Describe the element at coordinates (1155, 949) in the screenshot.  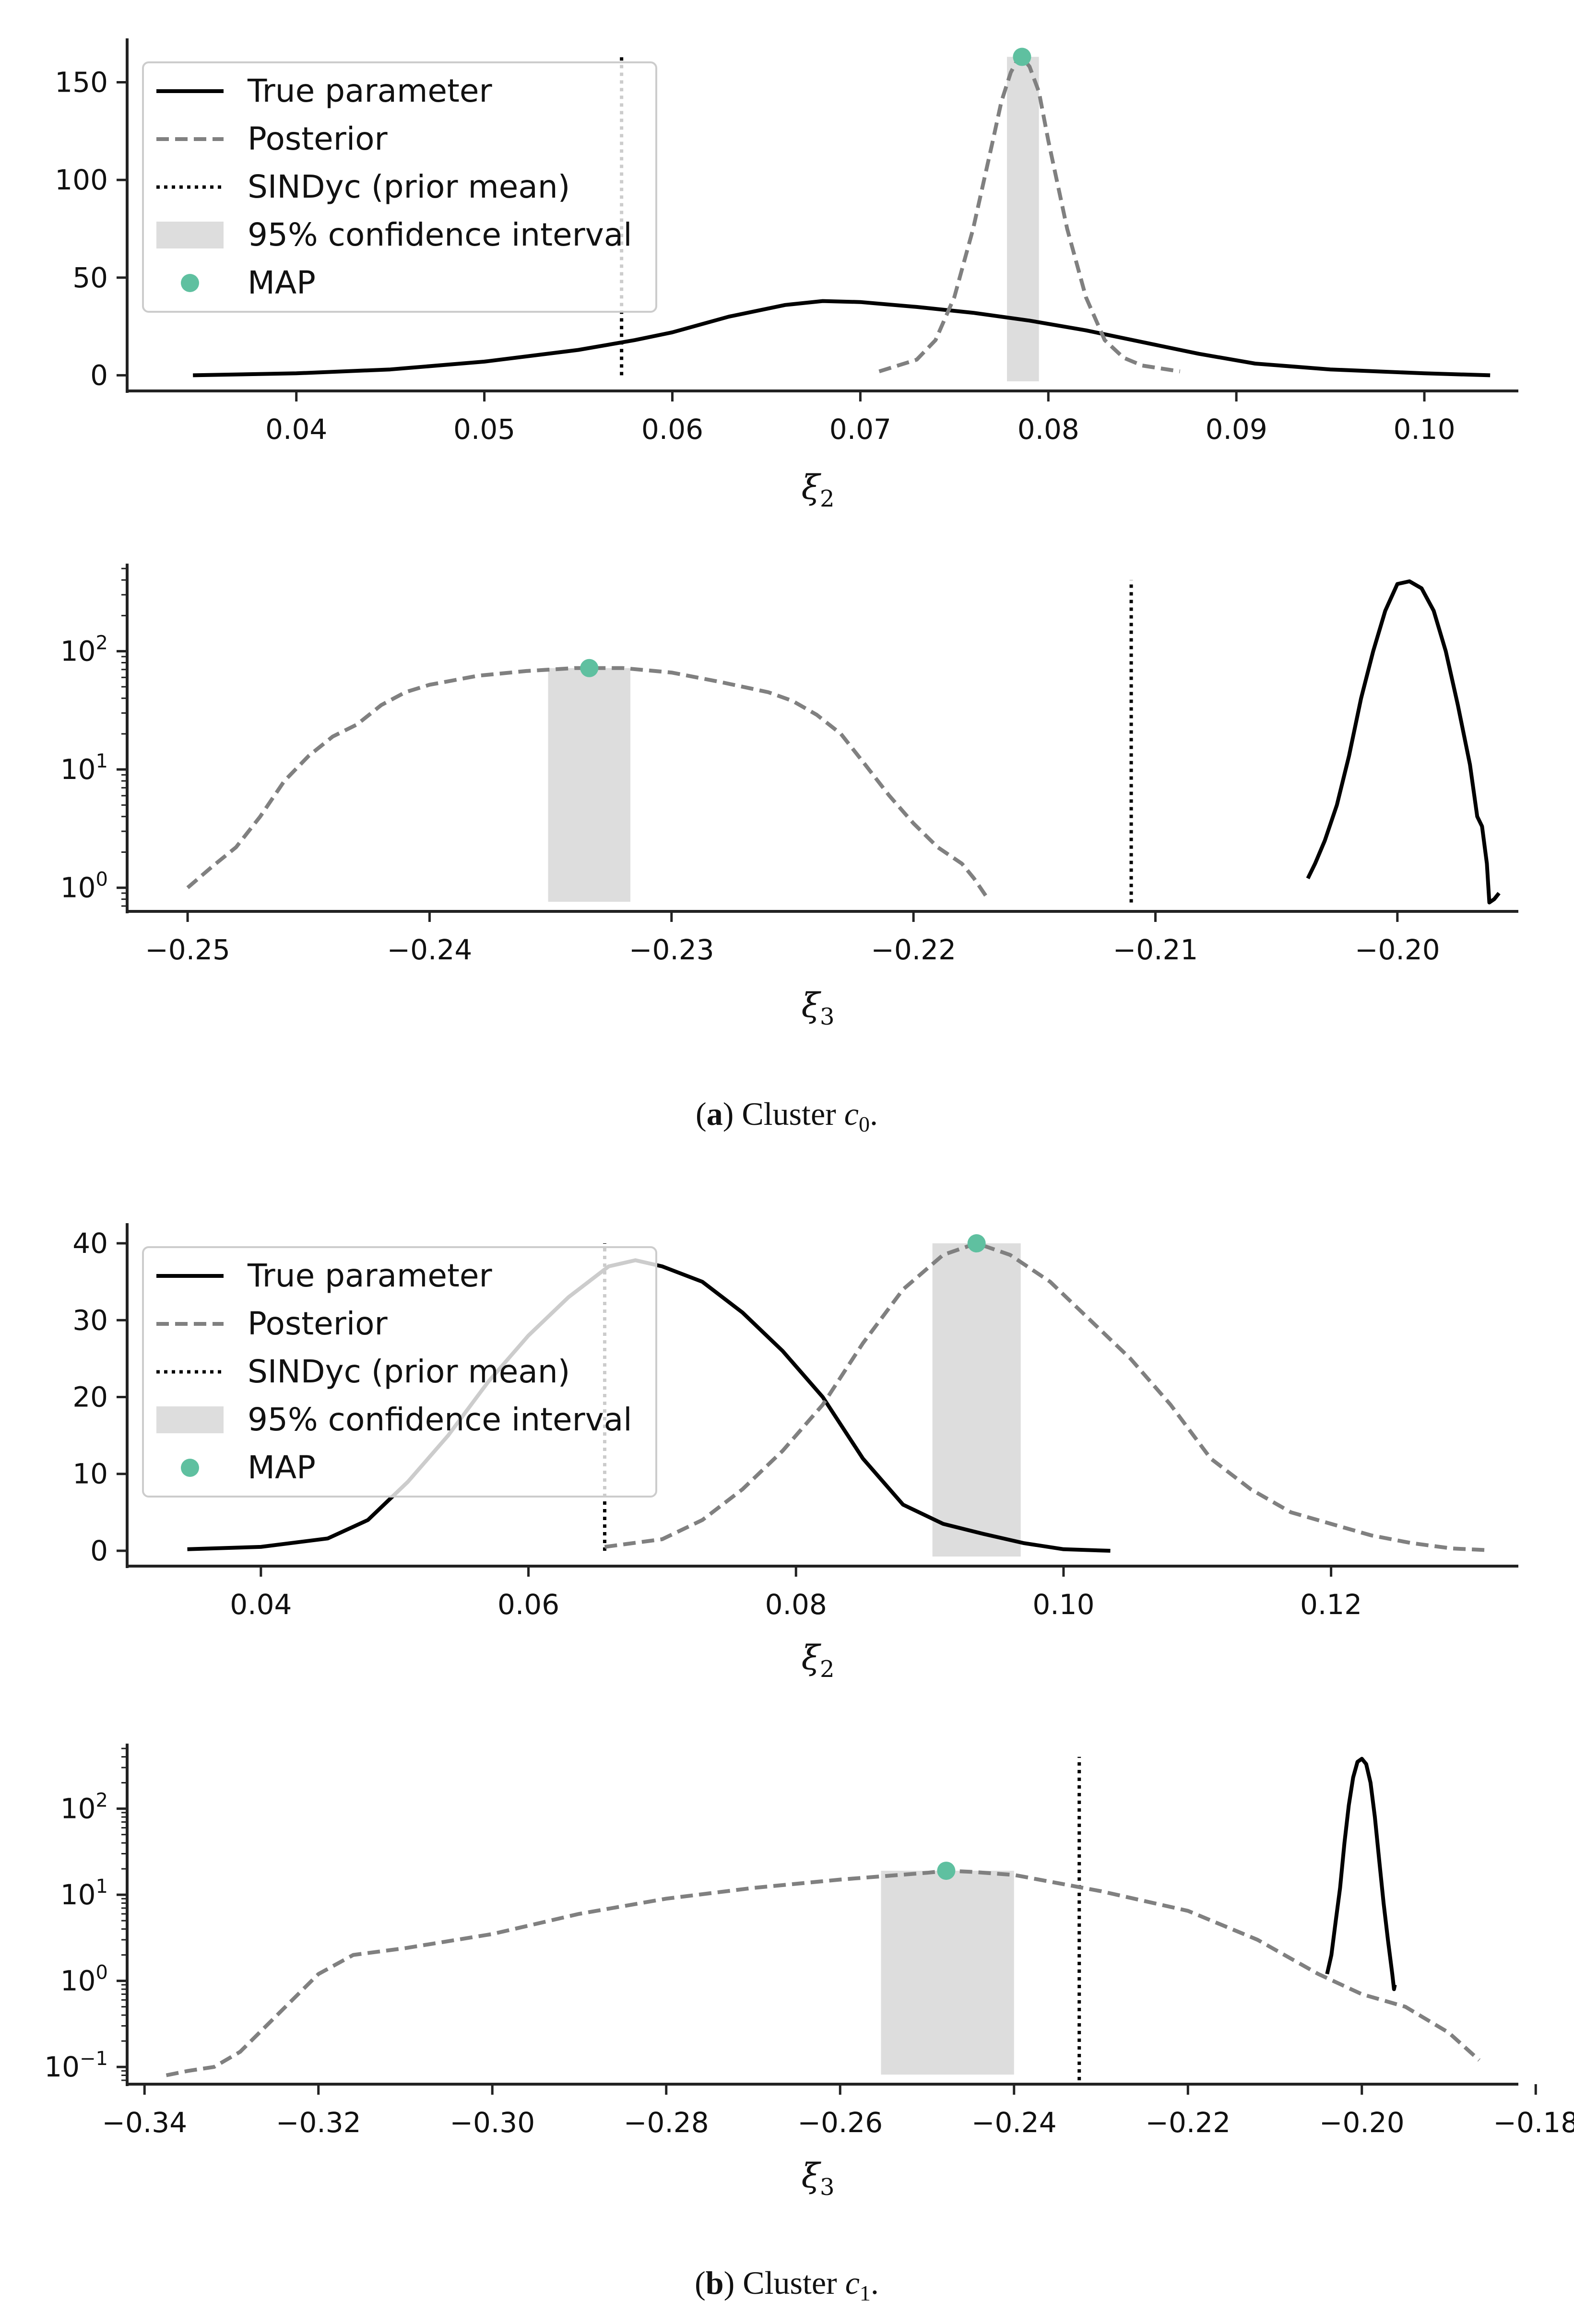
I see `x-tick-label: −0.21` at that location.